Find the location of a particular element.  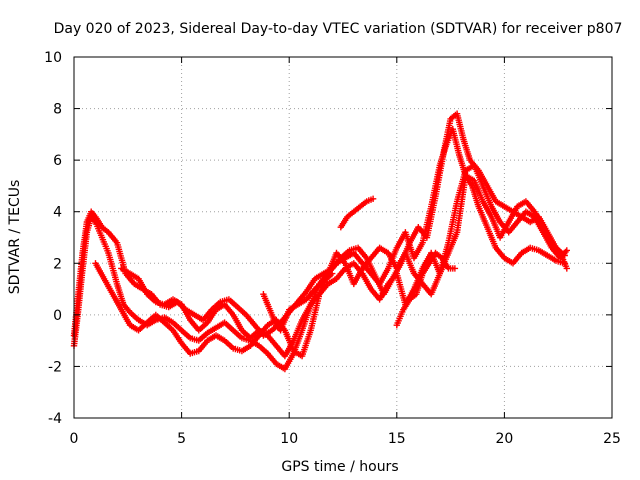

x-tick-label: 25 is located at coordinates (612, 439).